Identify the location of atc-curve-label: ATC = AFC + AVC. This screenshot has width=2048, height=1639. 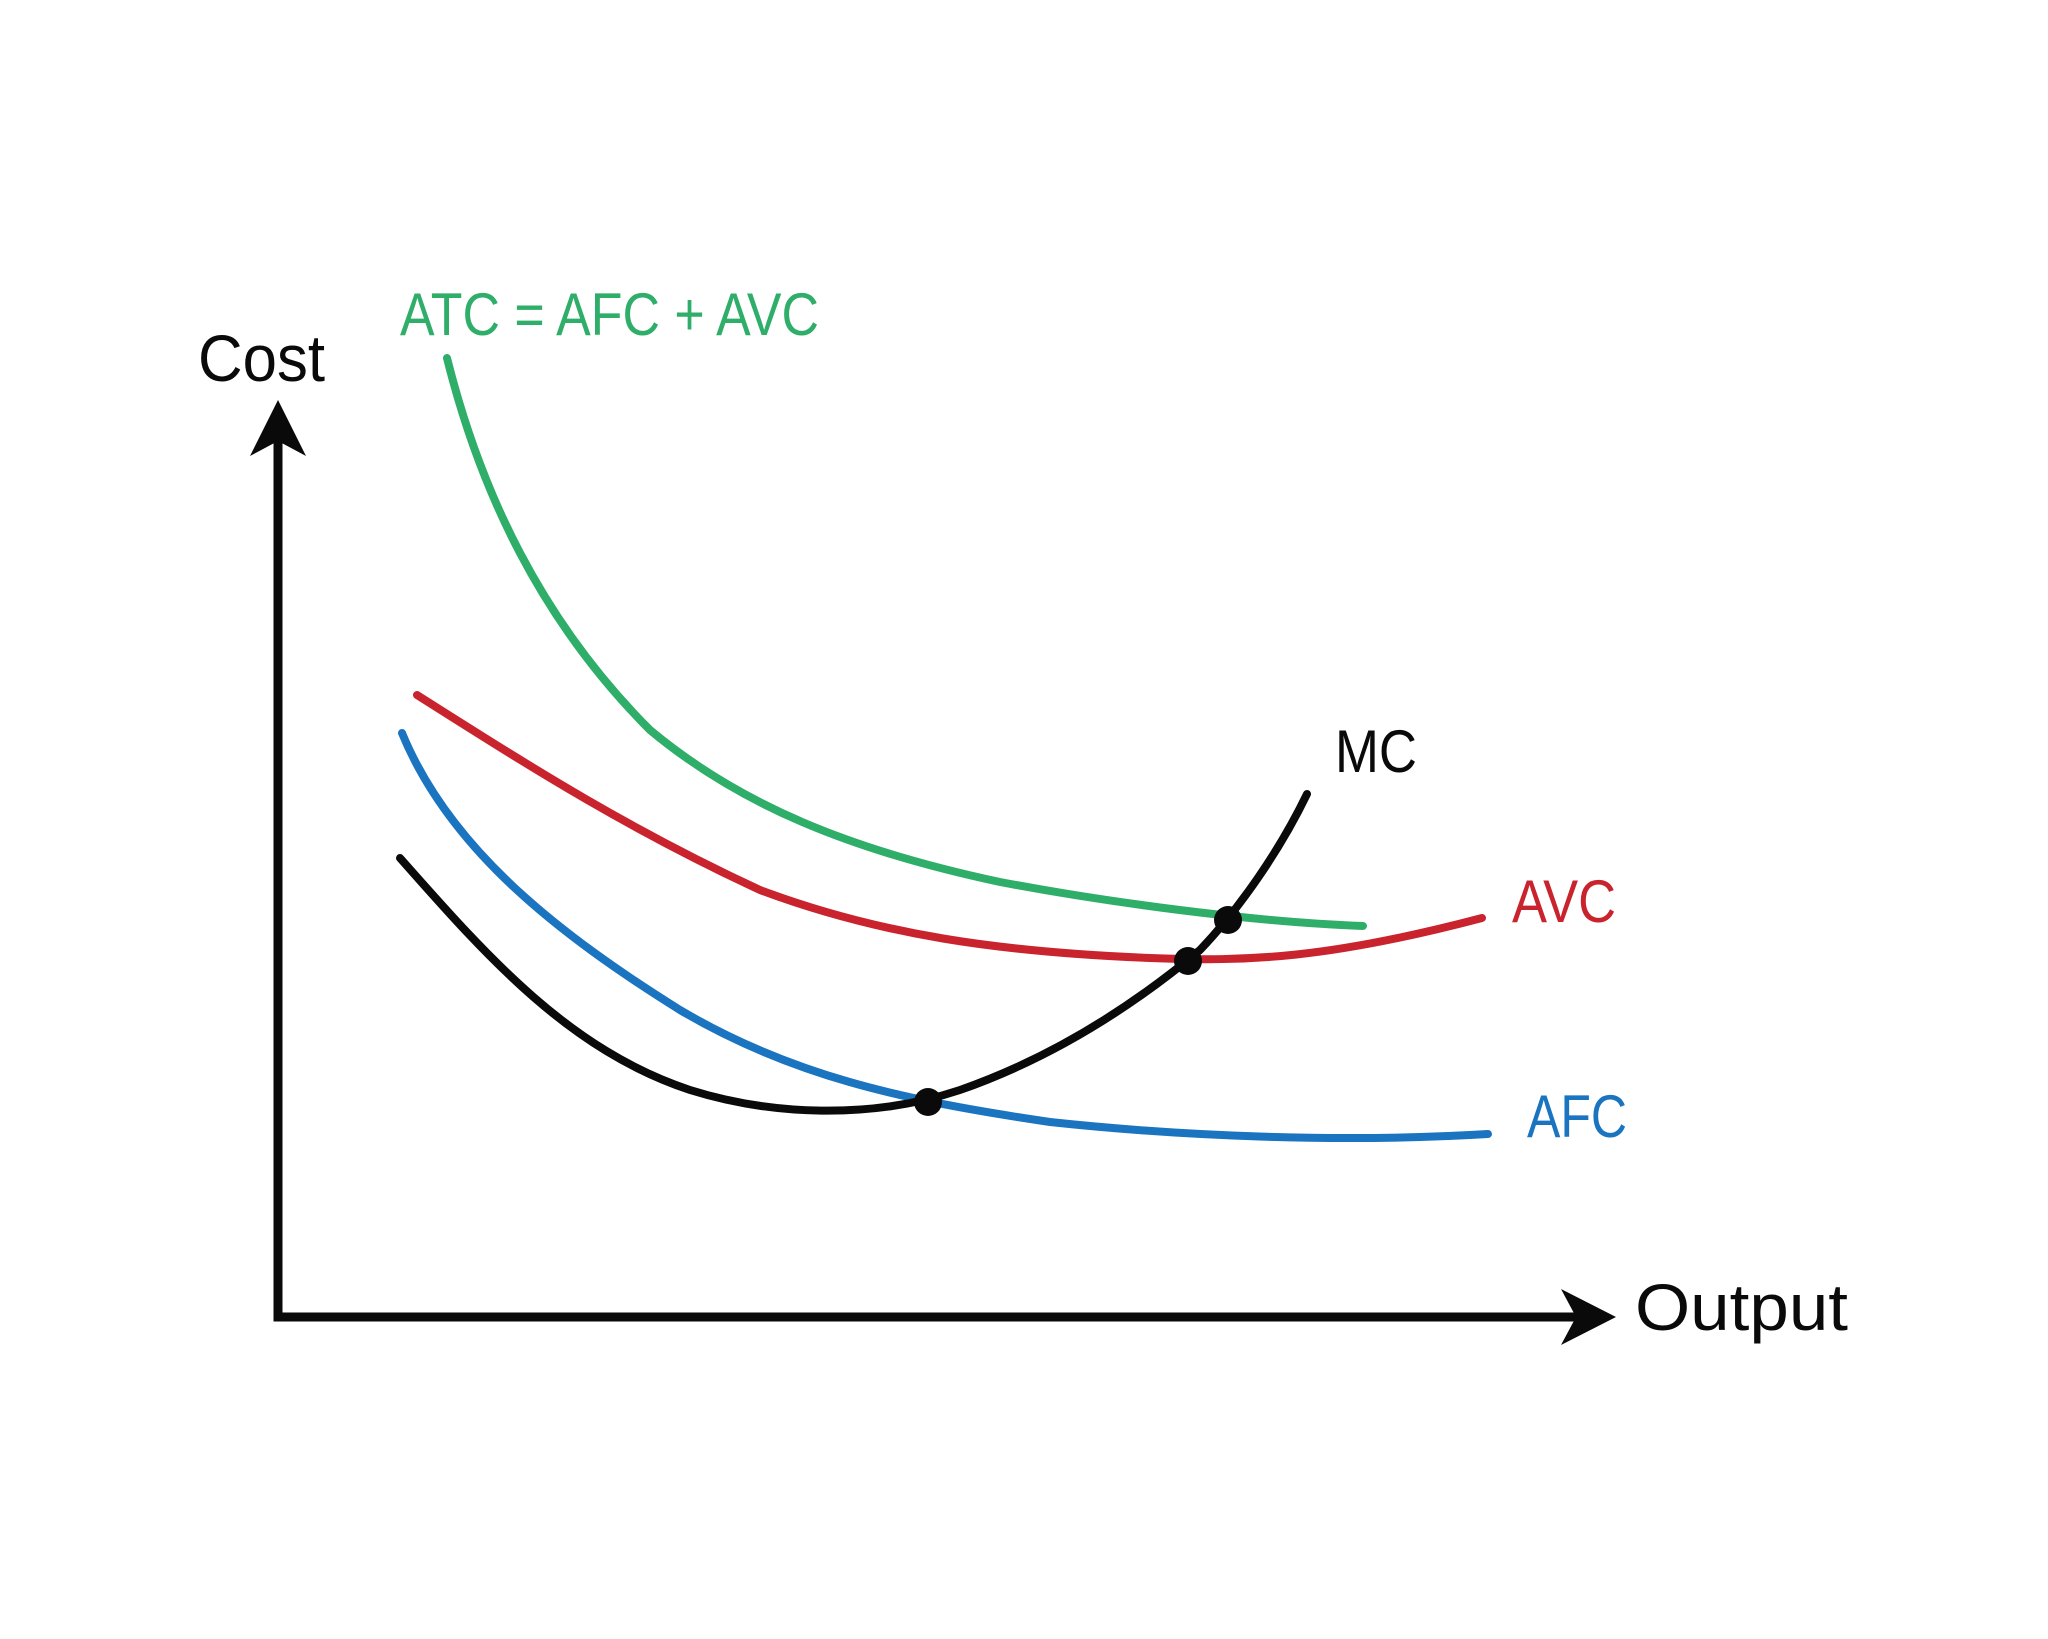
(609, 314).